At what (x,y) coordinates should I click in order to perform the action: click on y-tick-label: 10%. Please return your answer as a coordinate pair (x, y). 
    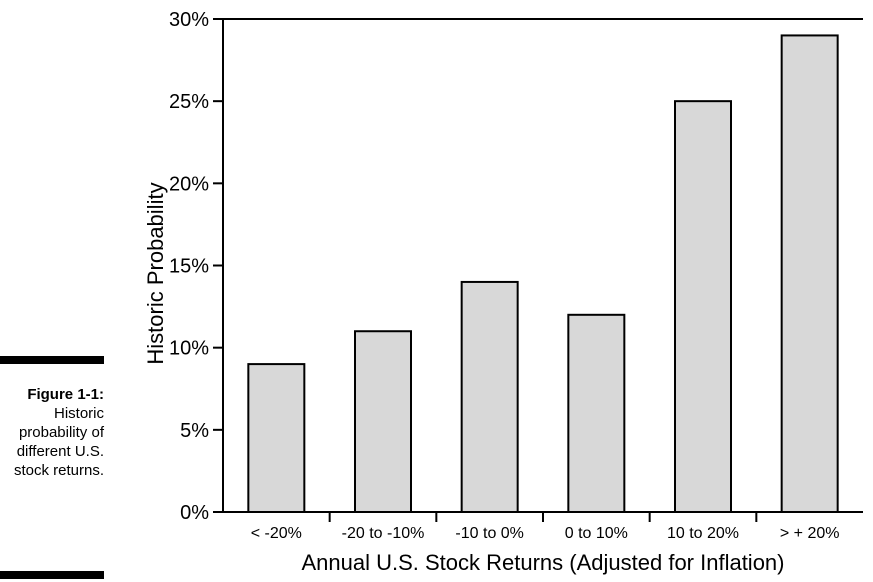
    Looking at the image, I should click on (189, 349).